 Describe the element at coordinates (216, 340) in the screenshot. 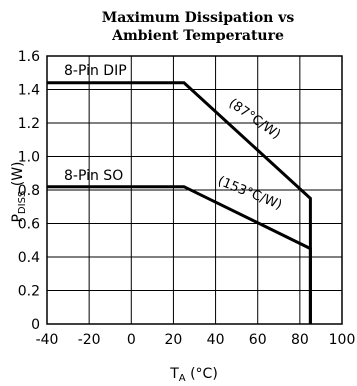

I see `x-tick-label: 40` at that location.